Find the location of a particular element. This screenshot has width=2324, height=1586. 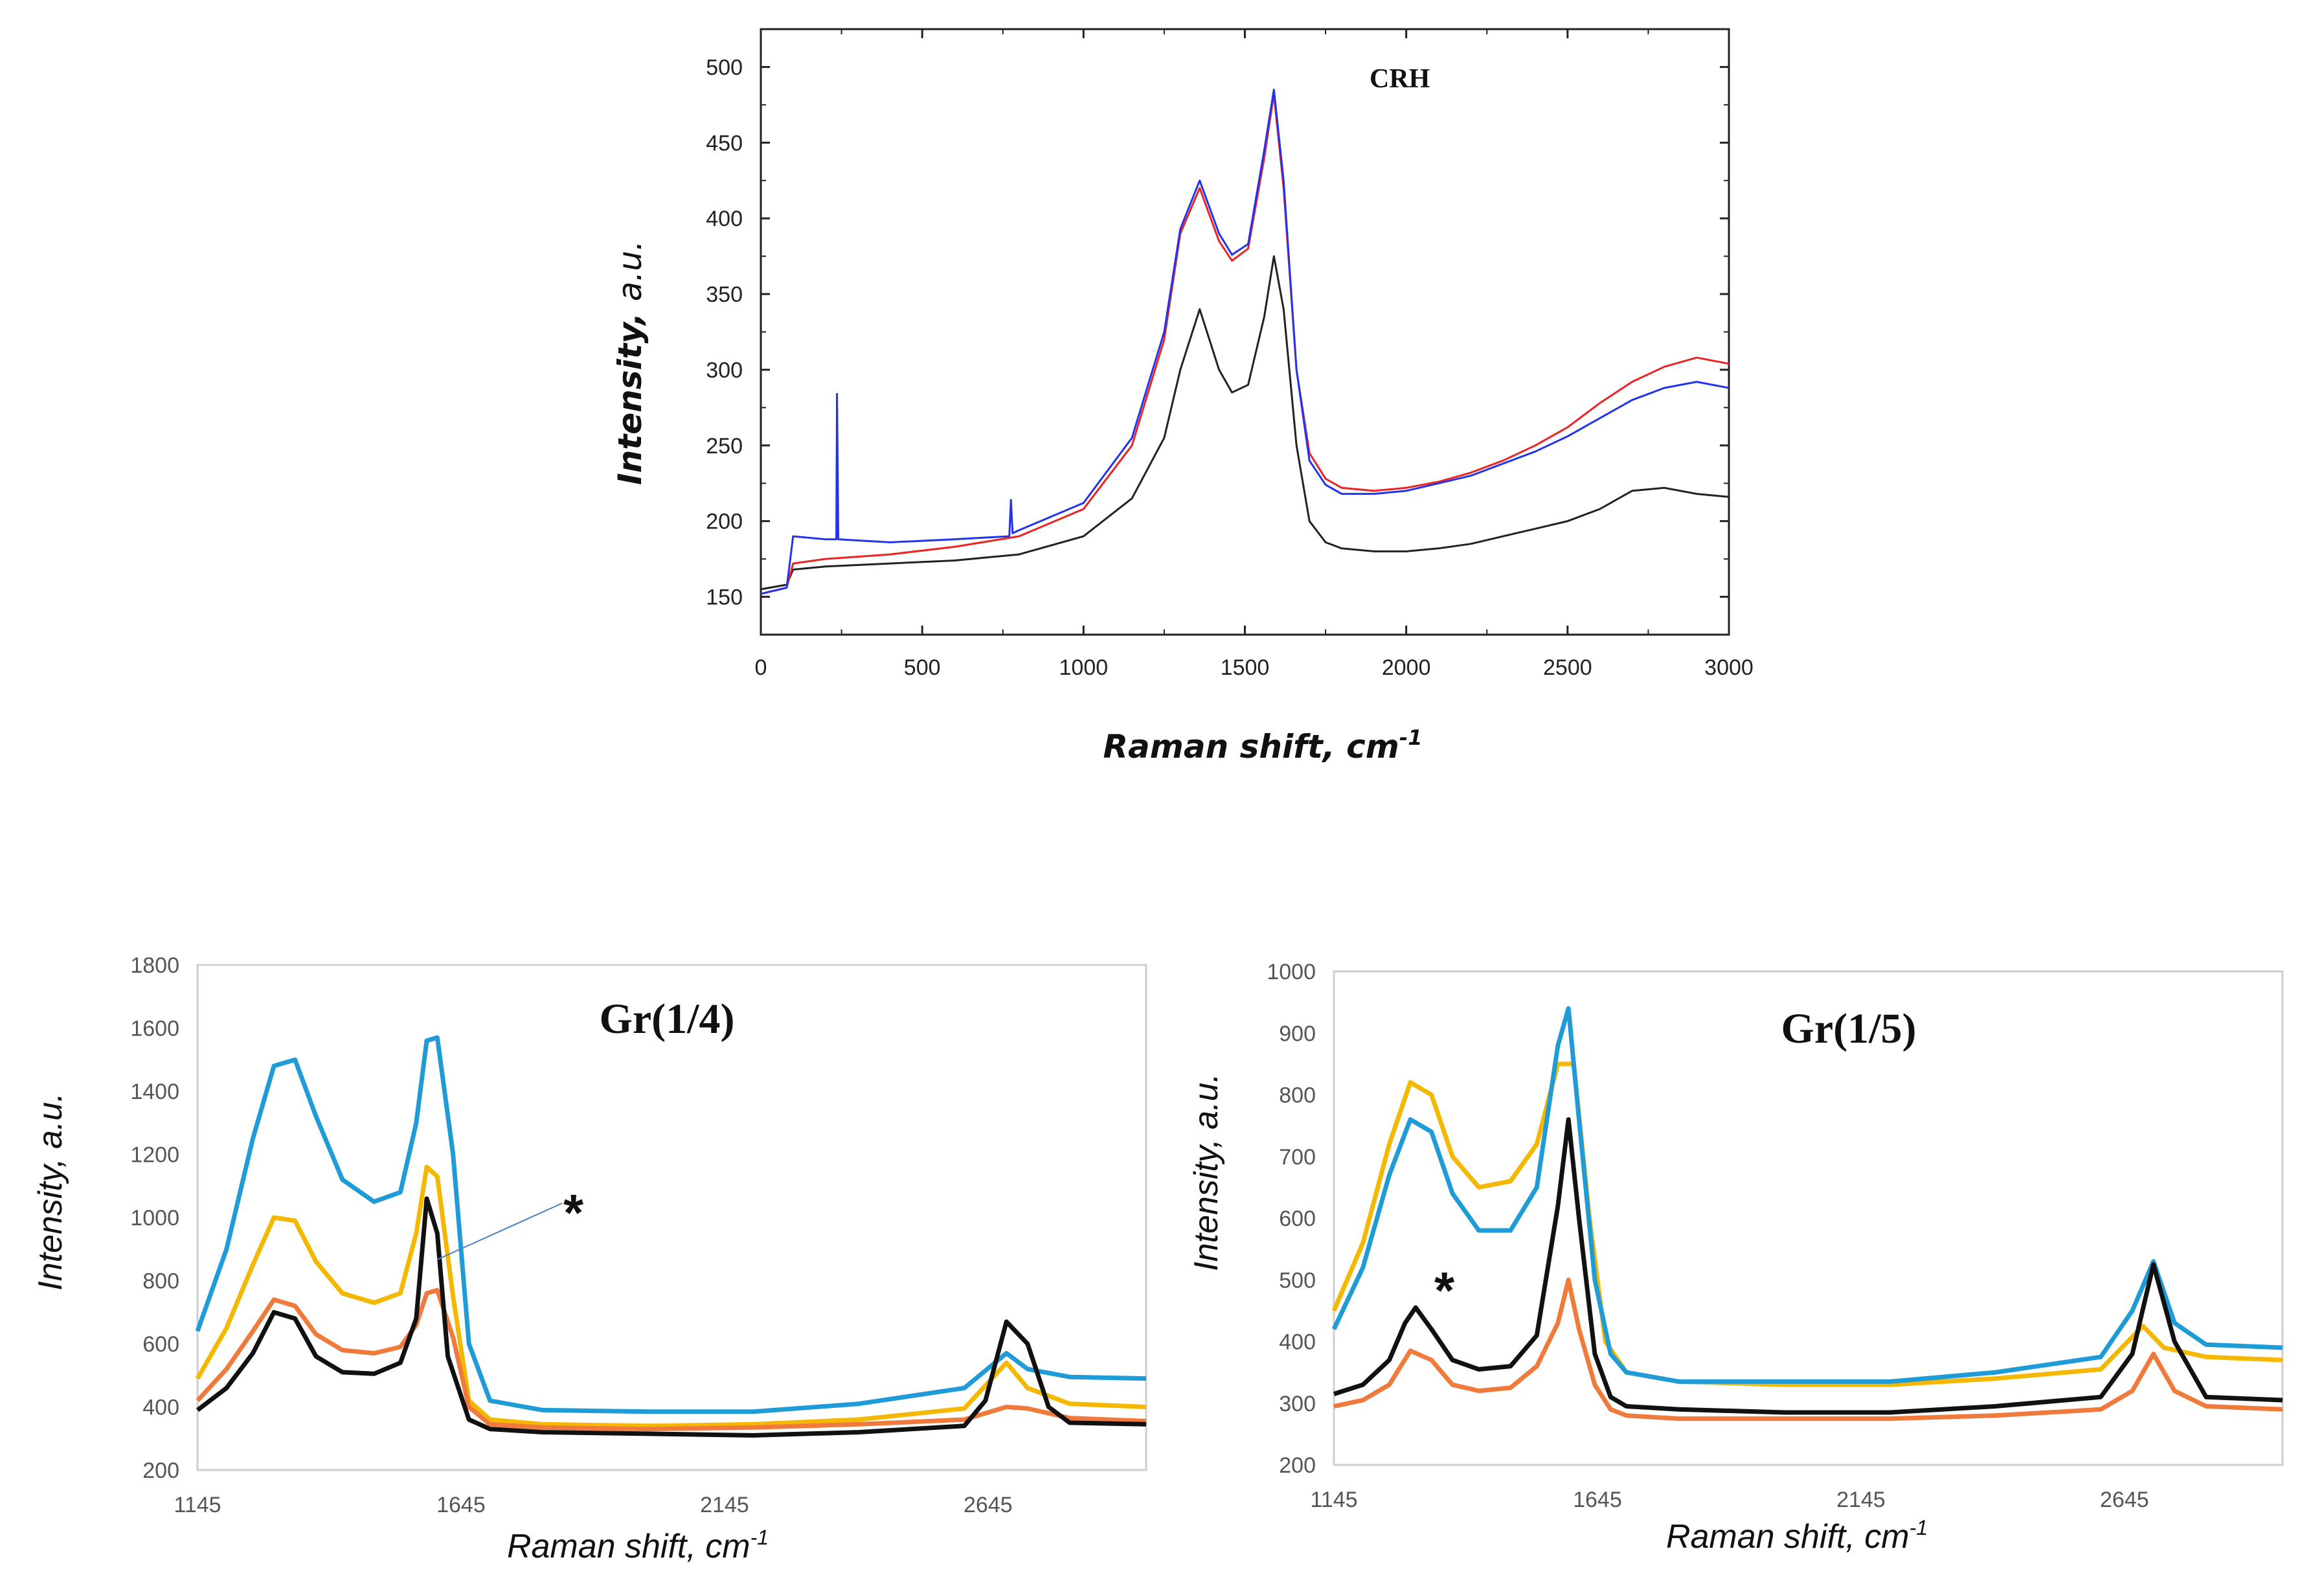

gr15-ytick-label: 700 is located at coordinates (1298, 1157).